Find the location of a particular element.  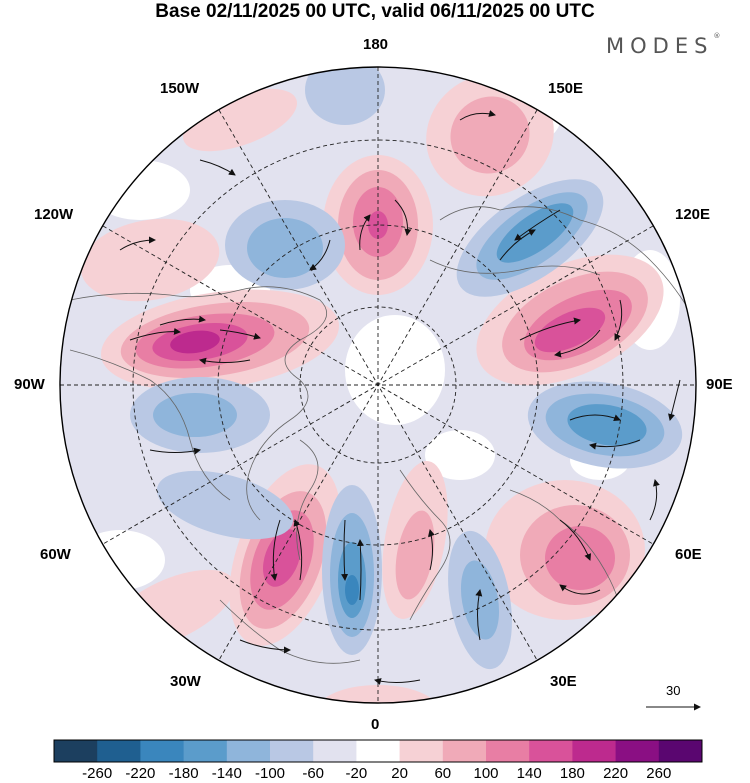

lon-label-30e: 30E is located at coordinates (563, 681).